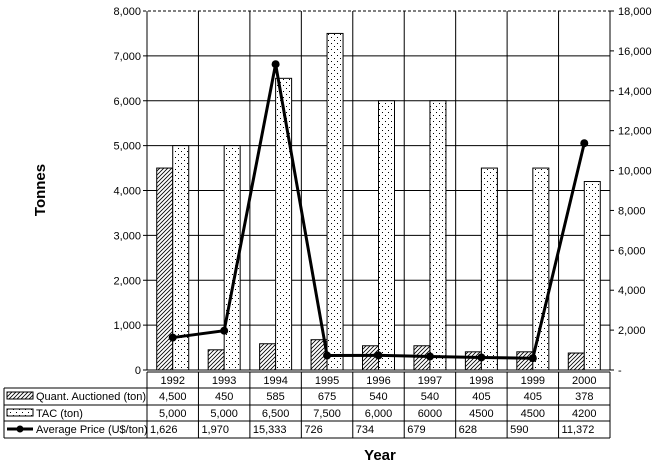 The image size is (657, 464). Describe the element at coordinates (127, 147) in the screenshot. I see `y-tick-label: 5,000` at that location.